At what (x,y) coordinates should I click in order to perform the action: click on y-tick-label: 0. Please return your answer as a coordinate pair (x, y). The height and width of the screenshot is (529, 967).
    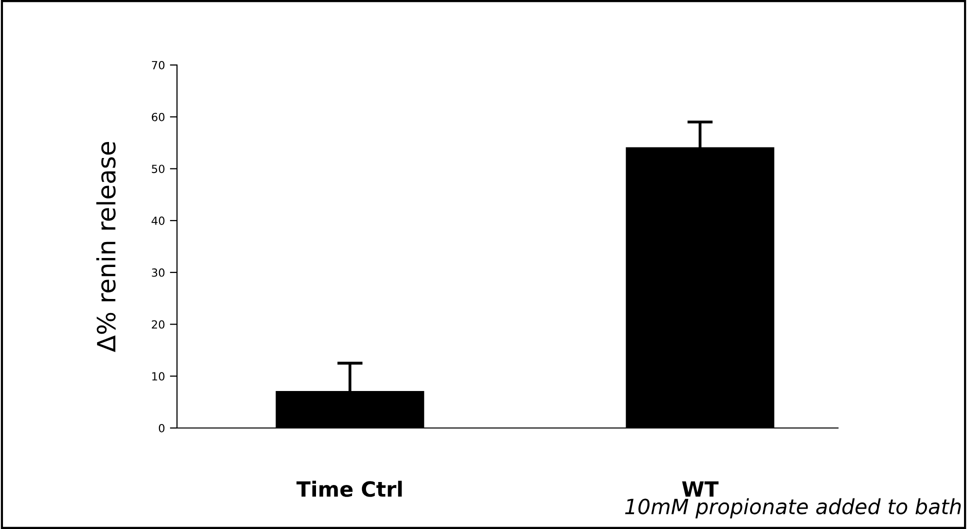
    Looking at the image, I should click on (161, 428).